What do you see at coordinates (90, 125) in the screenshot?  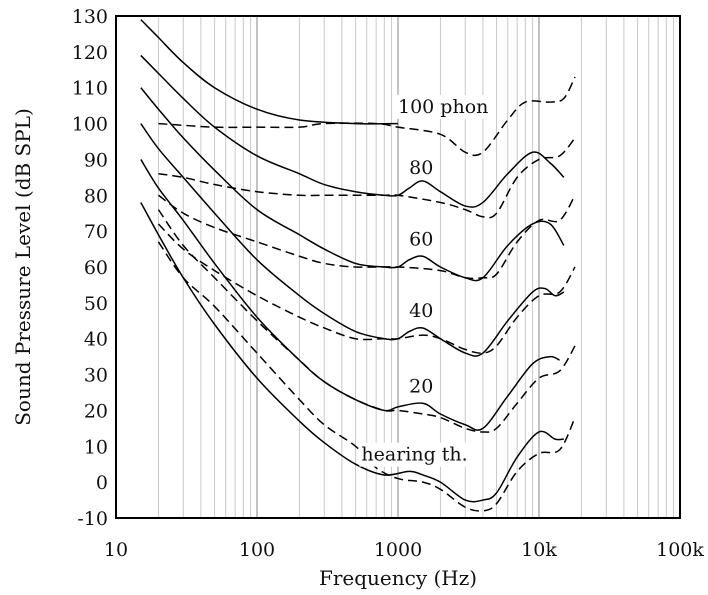 I see `y-tick-label: 100` at bounding box center [90, 125].